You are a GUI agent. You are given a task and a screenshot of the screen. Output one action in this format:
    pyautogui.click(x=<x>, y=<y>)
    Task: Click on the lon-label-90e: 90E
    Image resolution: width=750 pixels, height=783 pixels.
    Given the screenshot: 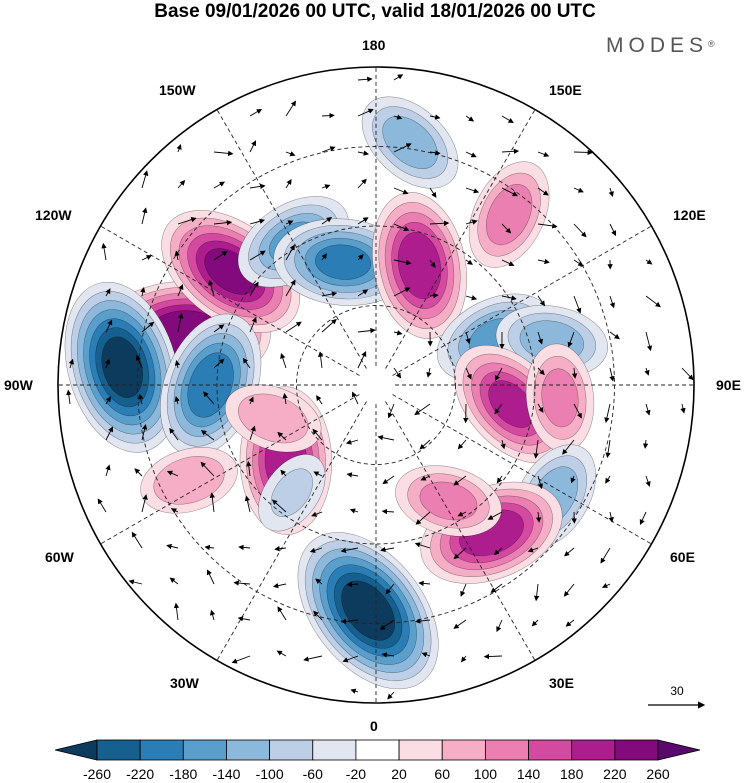 What is the action you would take?
    pyautogui.click(x=728, y=385)
    